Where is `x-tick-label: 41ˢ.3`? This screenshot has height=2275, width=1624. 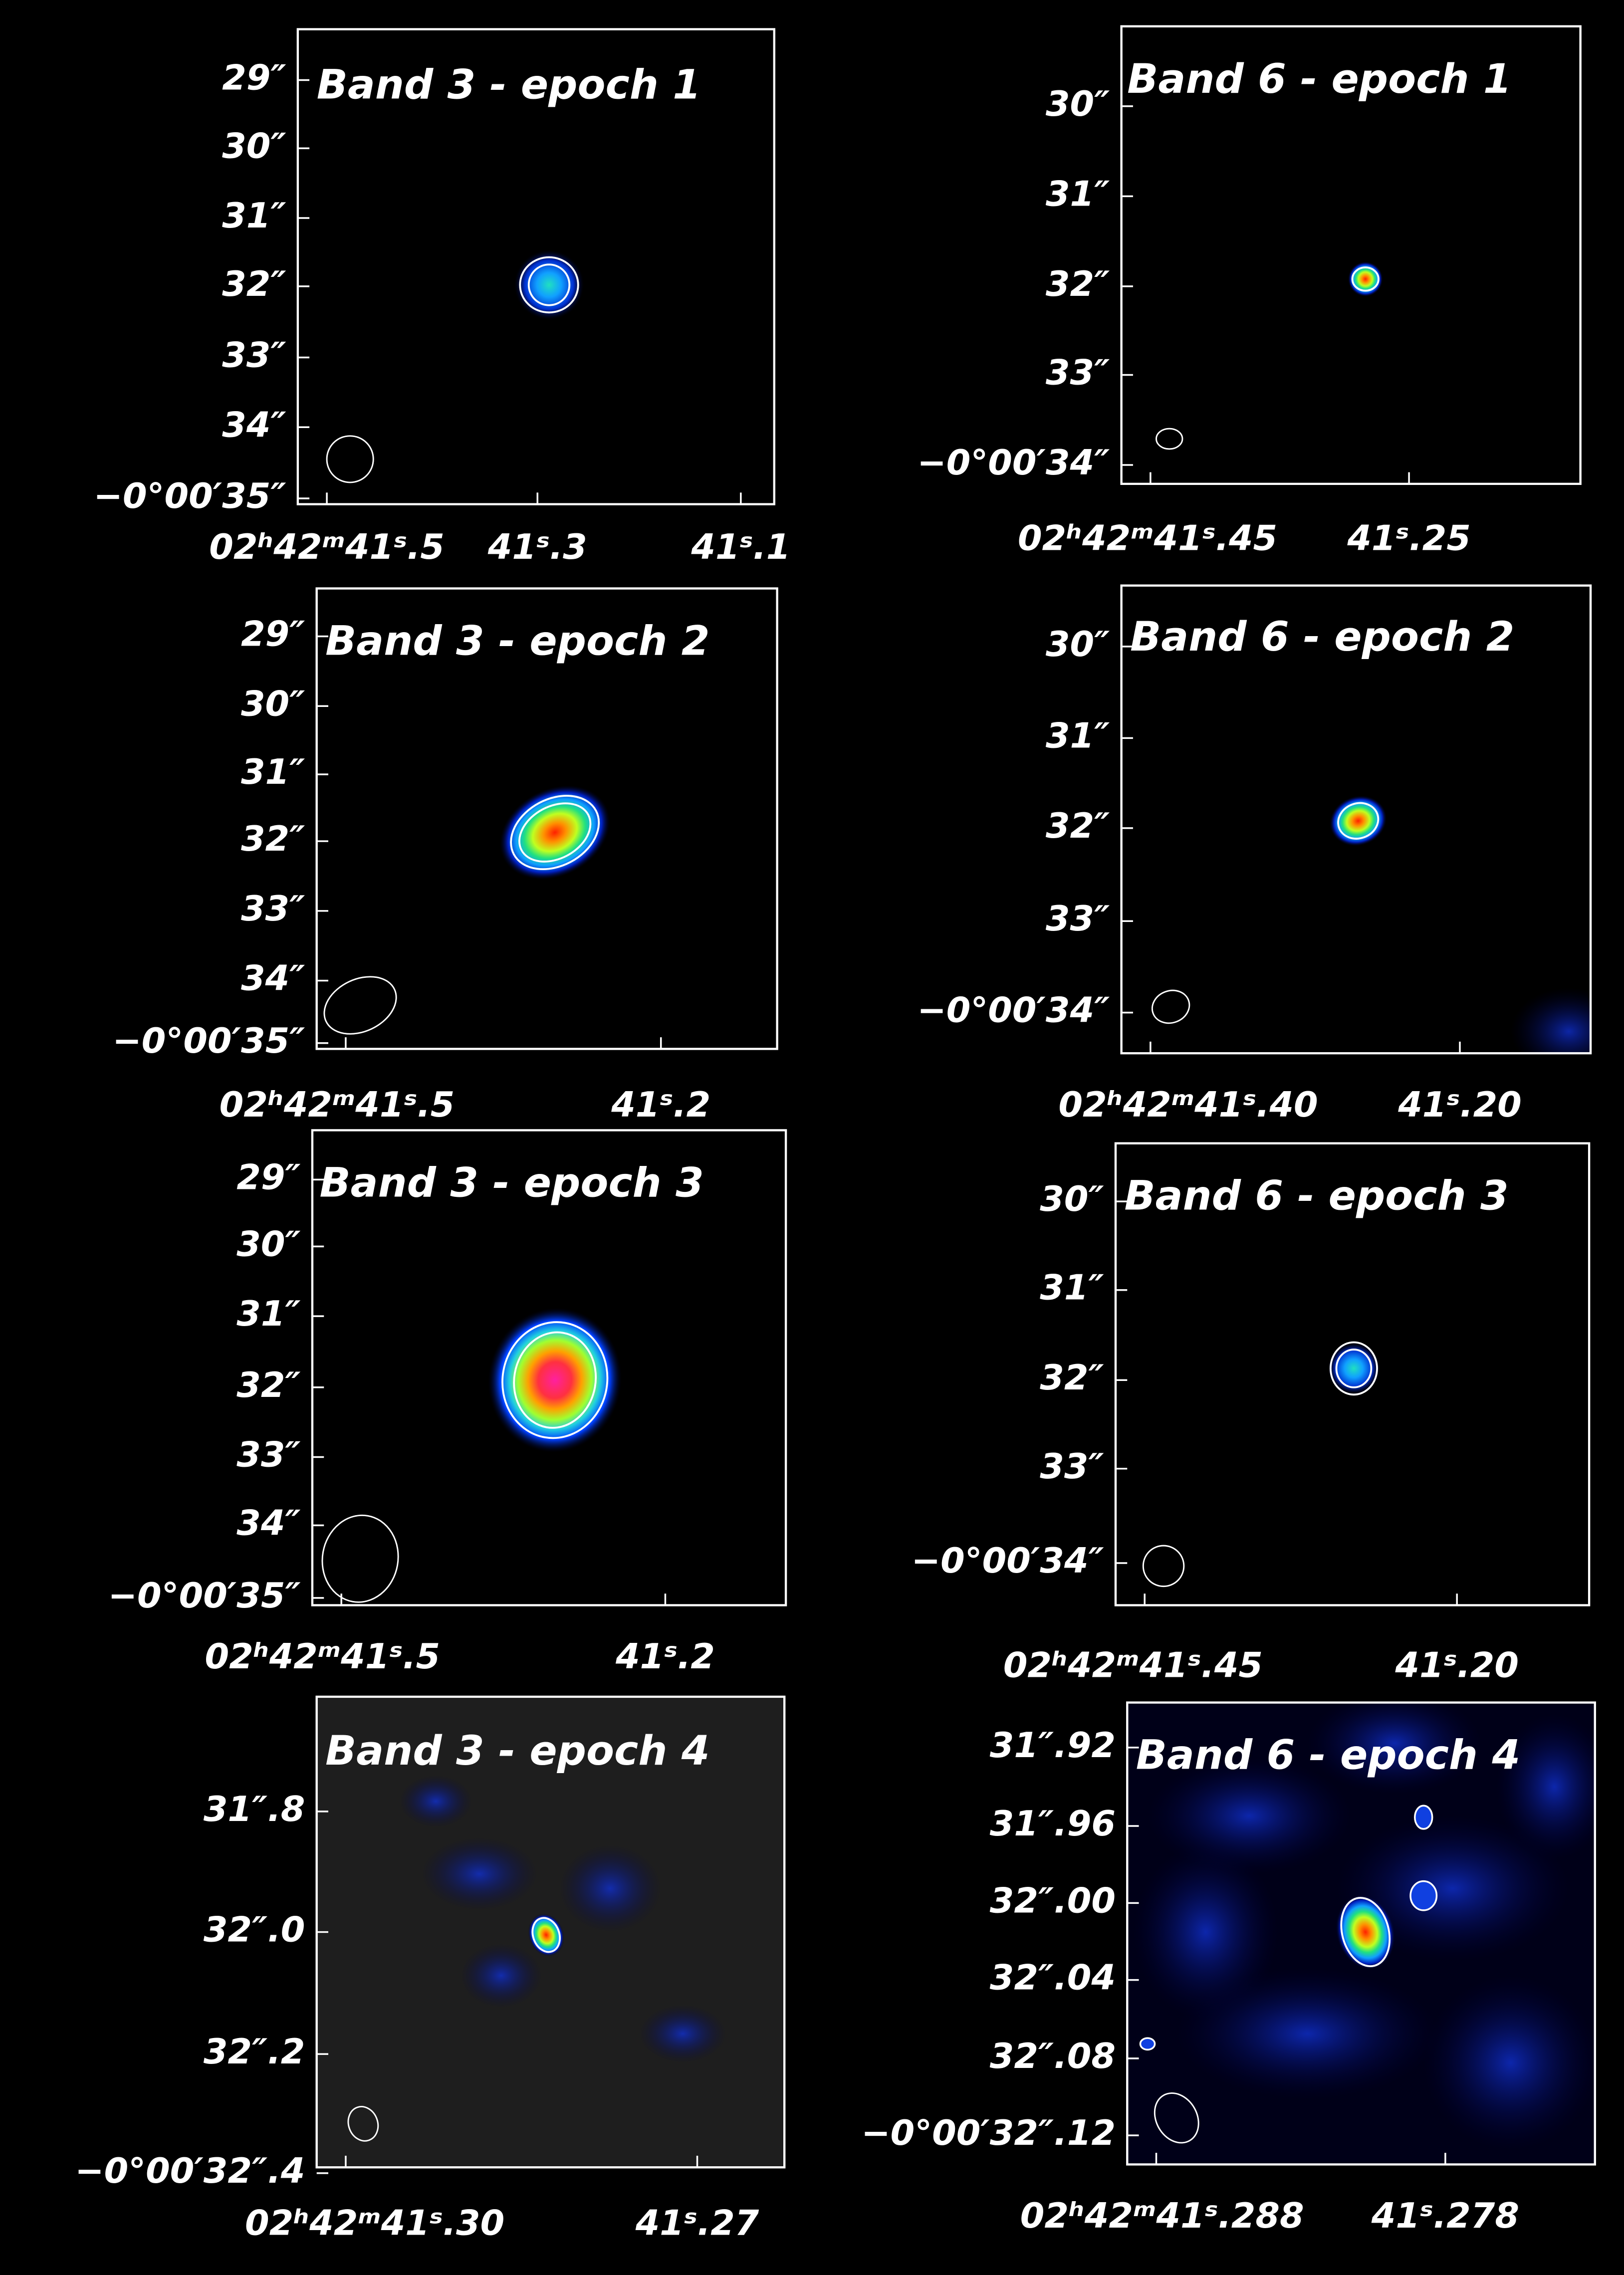
x-tick-label: 41ˢ.3 is located at coordinates (537, 547).